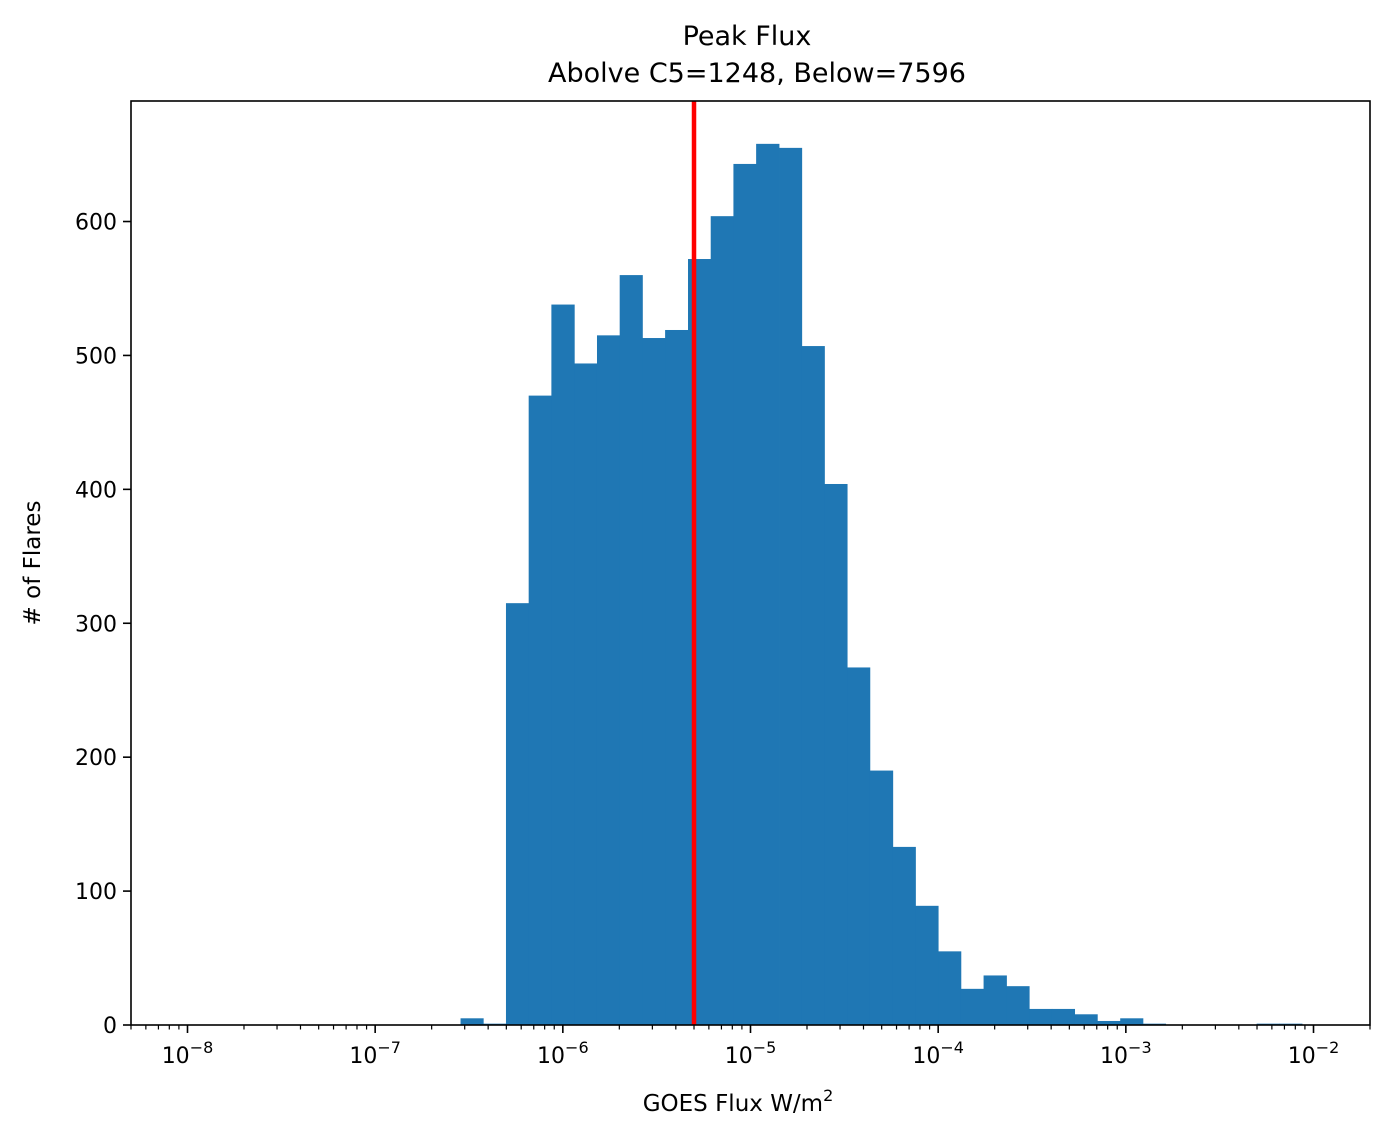  Describe the element at coordinates (96, 356) in the screenshot. I see `y-tick-label: 500` at that location.